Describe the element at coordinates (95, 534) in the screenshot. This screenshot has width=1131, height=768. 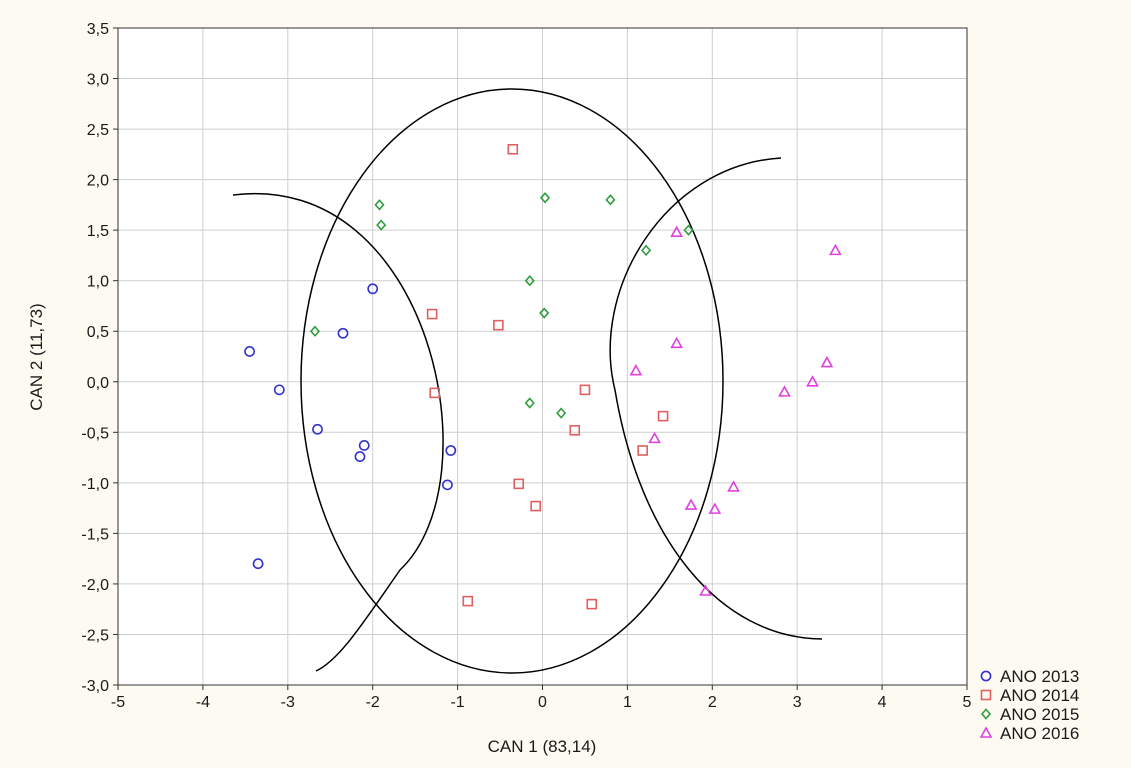
I see `y-tick-label: -1,5` at that location.